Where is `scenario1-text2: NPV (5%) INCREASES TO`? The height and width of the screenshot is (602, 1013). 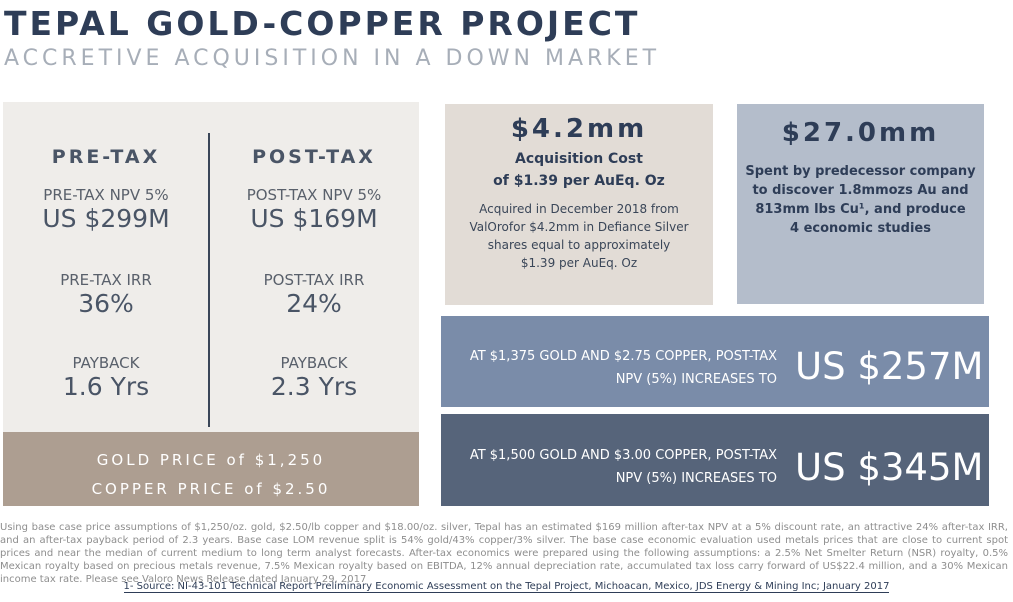 scenario1-text2: NPV (5%) INCREASES TO is located at coordinates (696, 379).